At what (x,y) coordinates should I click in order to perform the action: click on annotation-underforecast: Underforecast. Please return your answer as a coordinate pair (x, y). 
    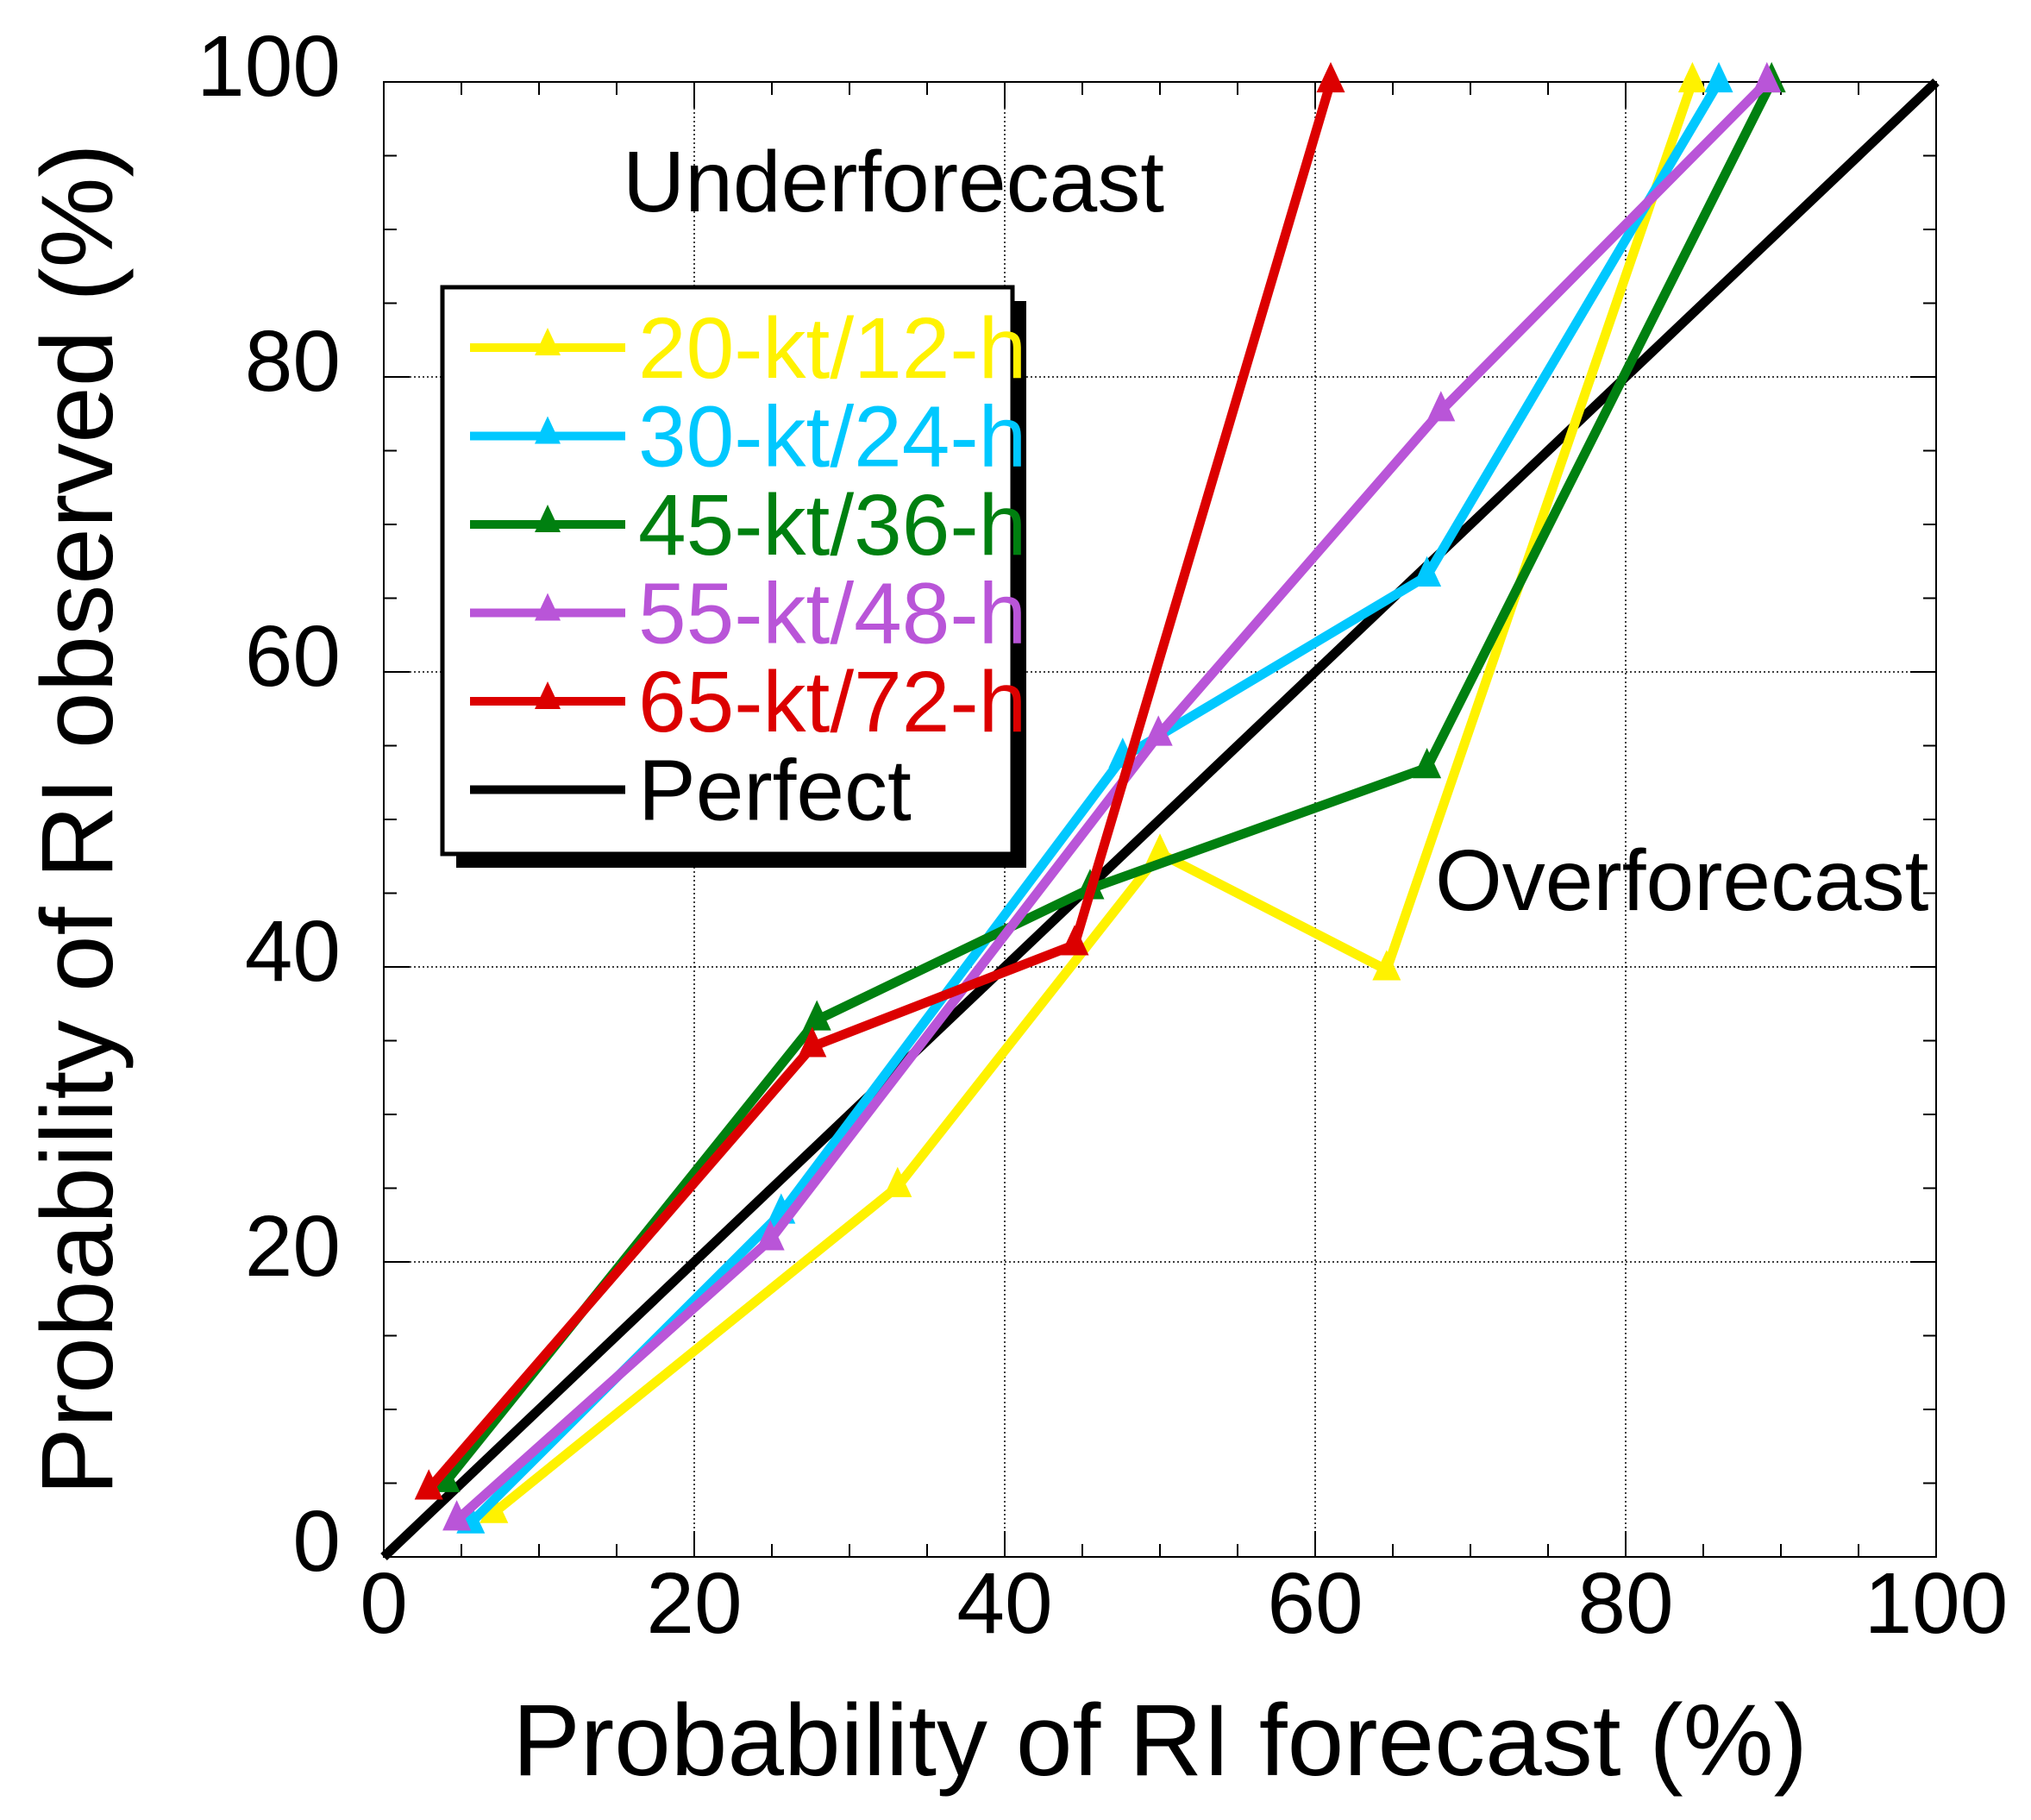
    Looking at the image, I should click on (894, 182).